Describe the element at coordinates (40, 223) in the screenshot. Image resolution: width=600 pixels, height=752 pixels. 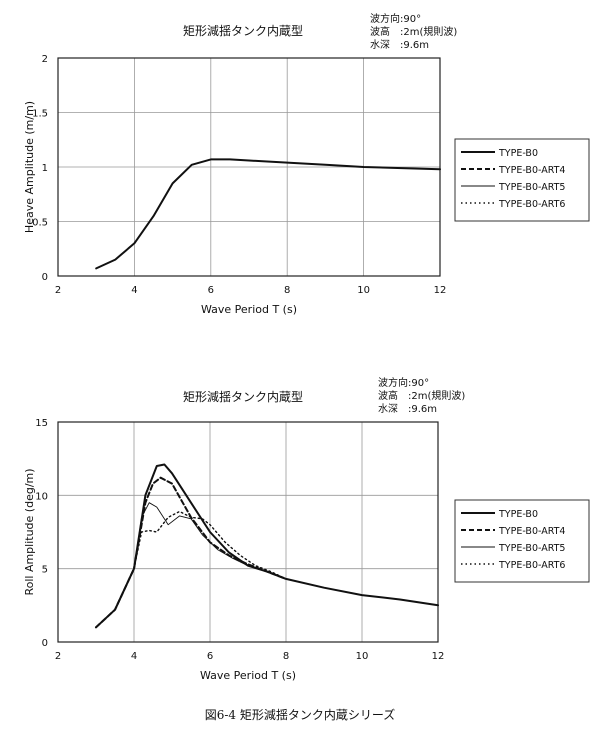
I see `y-tick-label: 0.5` at that location.